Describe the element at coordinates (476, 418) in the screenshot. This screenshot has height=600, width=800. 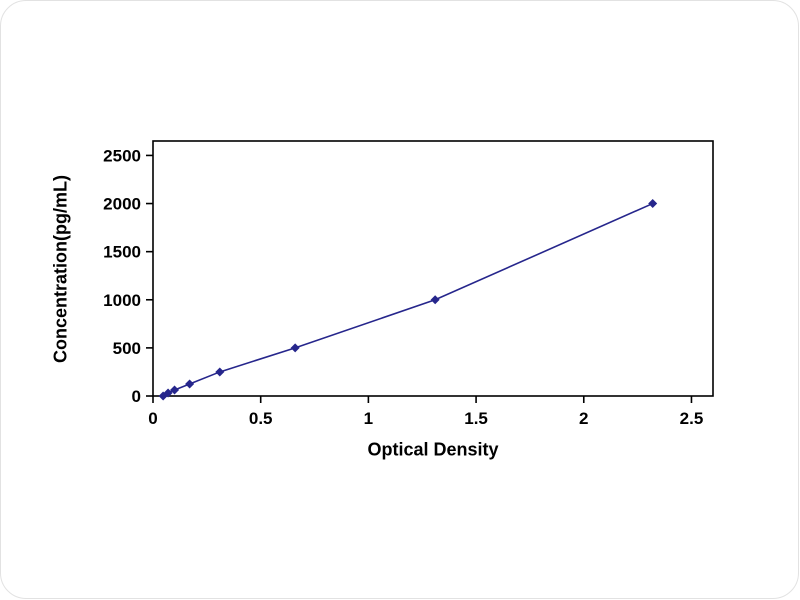
I see `x-tick-label: 1.5` at that location.